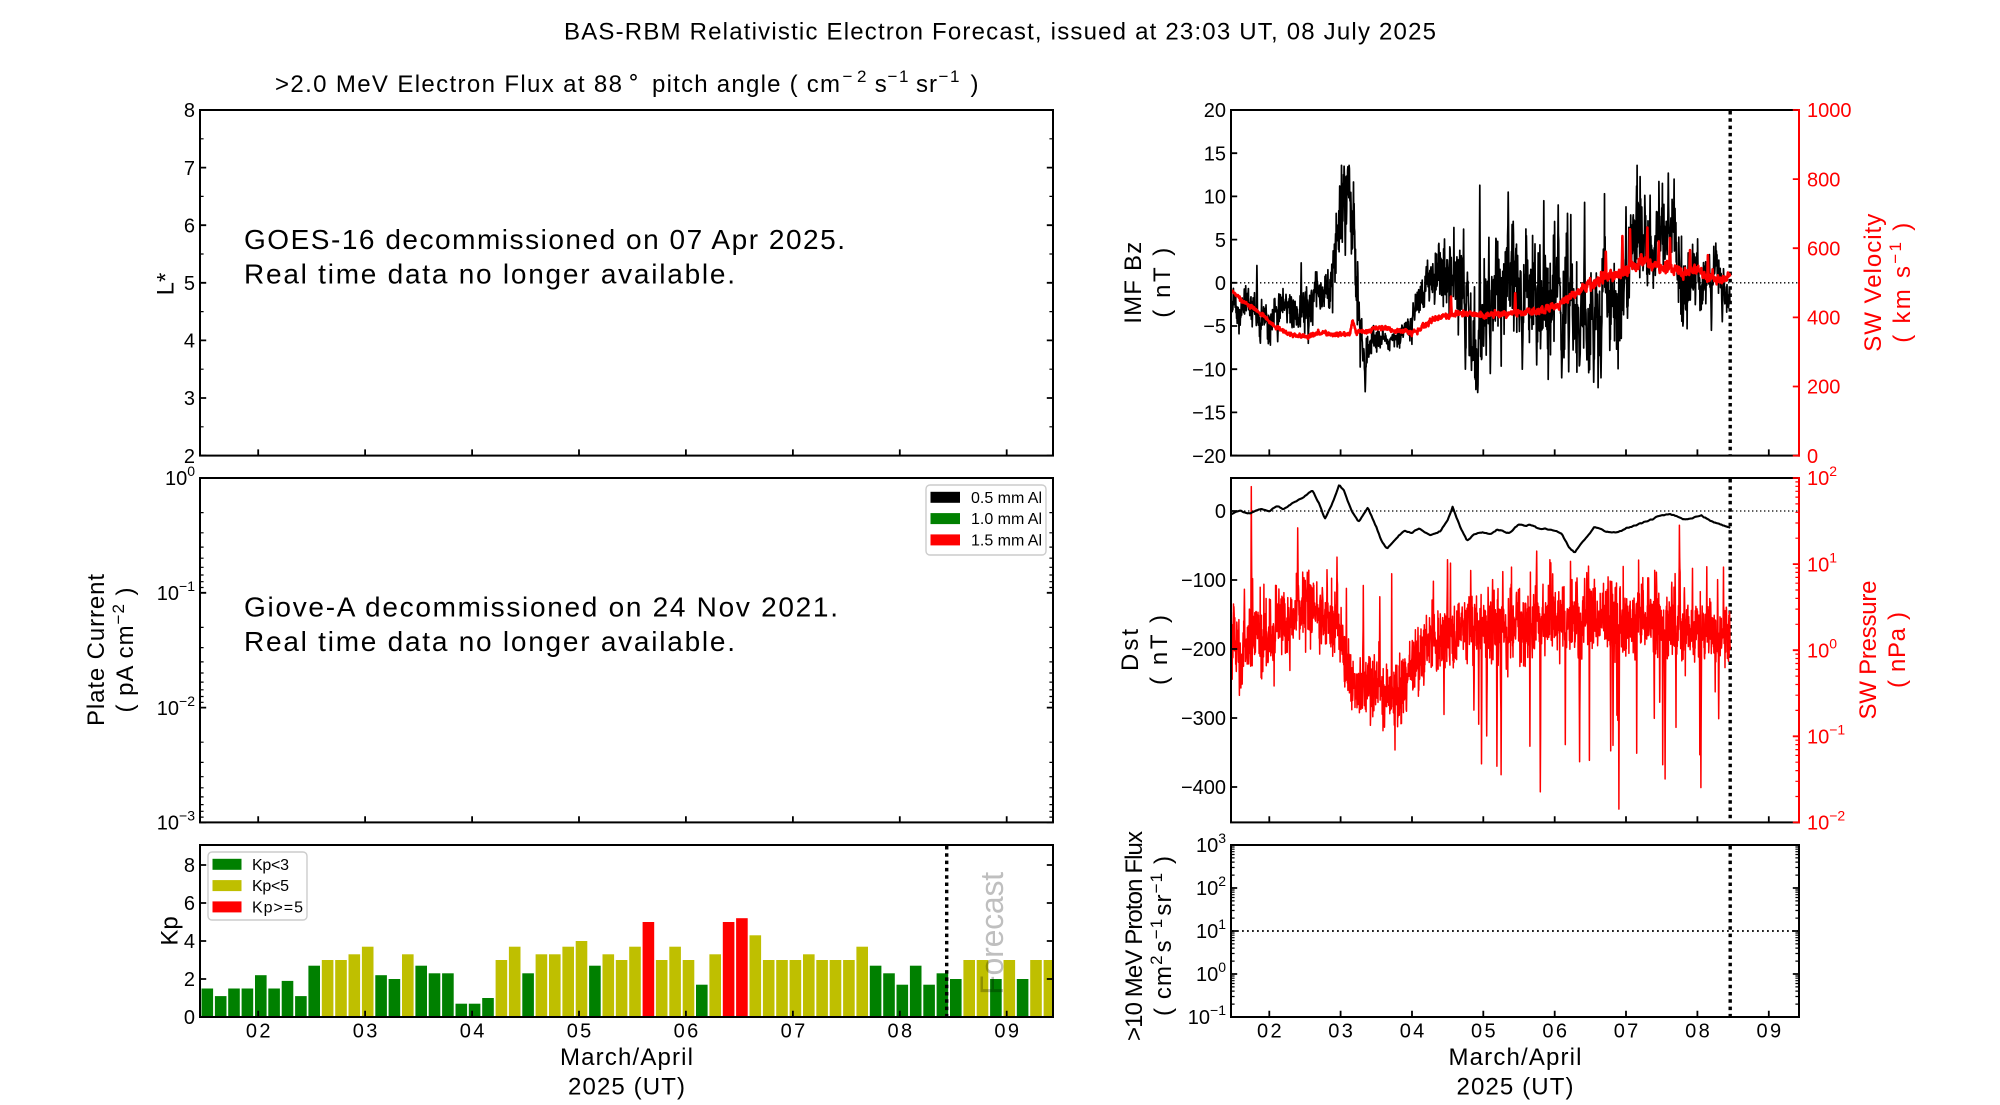 The height and width of the screenshot is (1105, 2000). I want to click on svg-text: 1.0 mm Al, so click(1006, 519).